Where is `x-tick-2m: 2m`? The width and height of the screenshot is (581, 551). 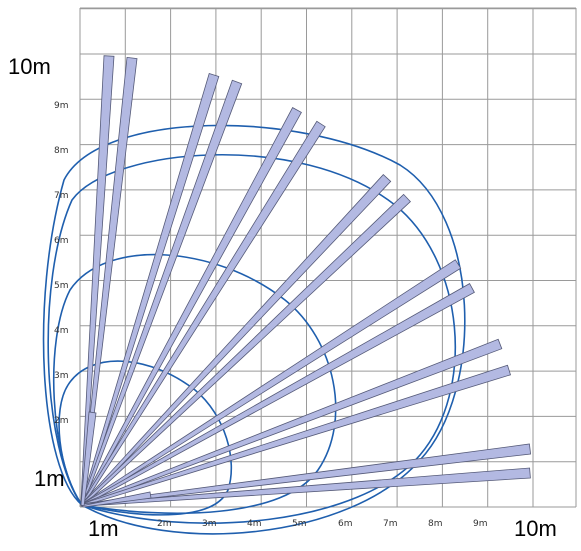
x-tick-2m: 2m is located at coordinates (164, 524).